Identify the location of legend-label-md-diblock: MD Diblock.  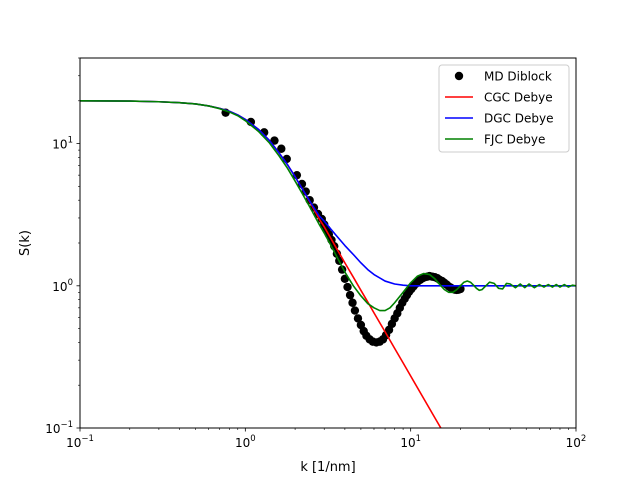
(518, 77).